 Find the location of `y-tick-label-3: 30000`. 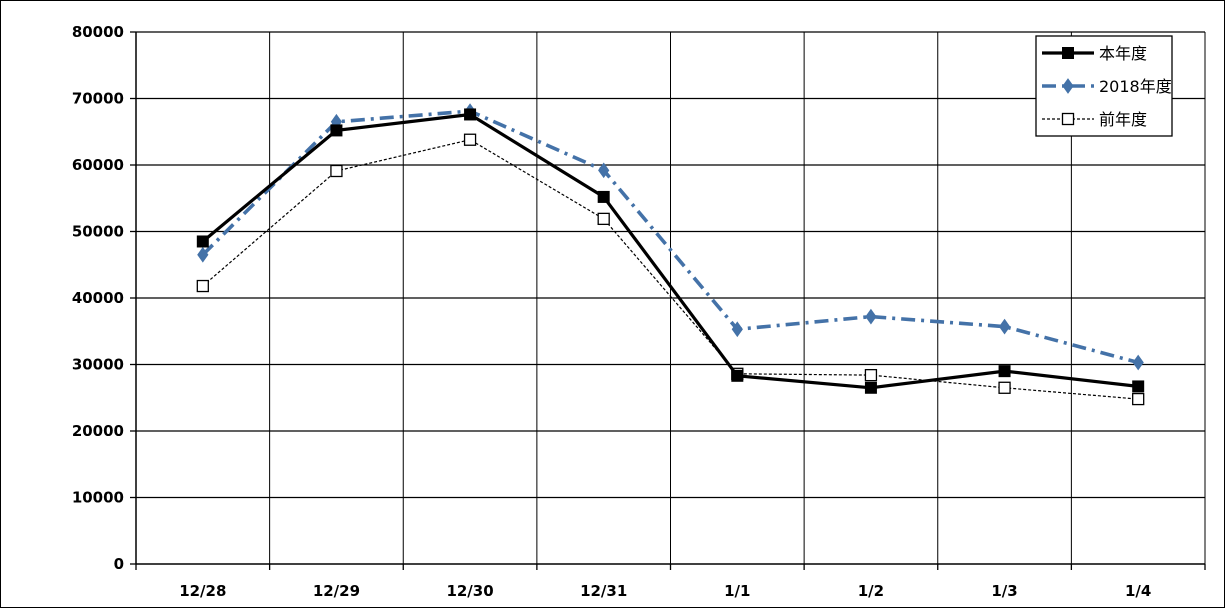

y-tick-label-3: 30000 is located at coordinates (98, 365).